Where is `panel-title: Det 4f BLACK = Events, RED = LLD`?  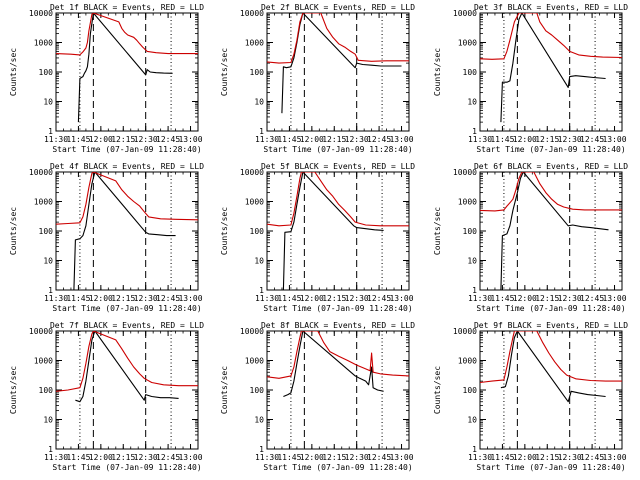 panel-title: Det 4f BLACK = Events, RED = LLD is located at coordinates (127, 166).